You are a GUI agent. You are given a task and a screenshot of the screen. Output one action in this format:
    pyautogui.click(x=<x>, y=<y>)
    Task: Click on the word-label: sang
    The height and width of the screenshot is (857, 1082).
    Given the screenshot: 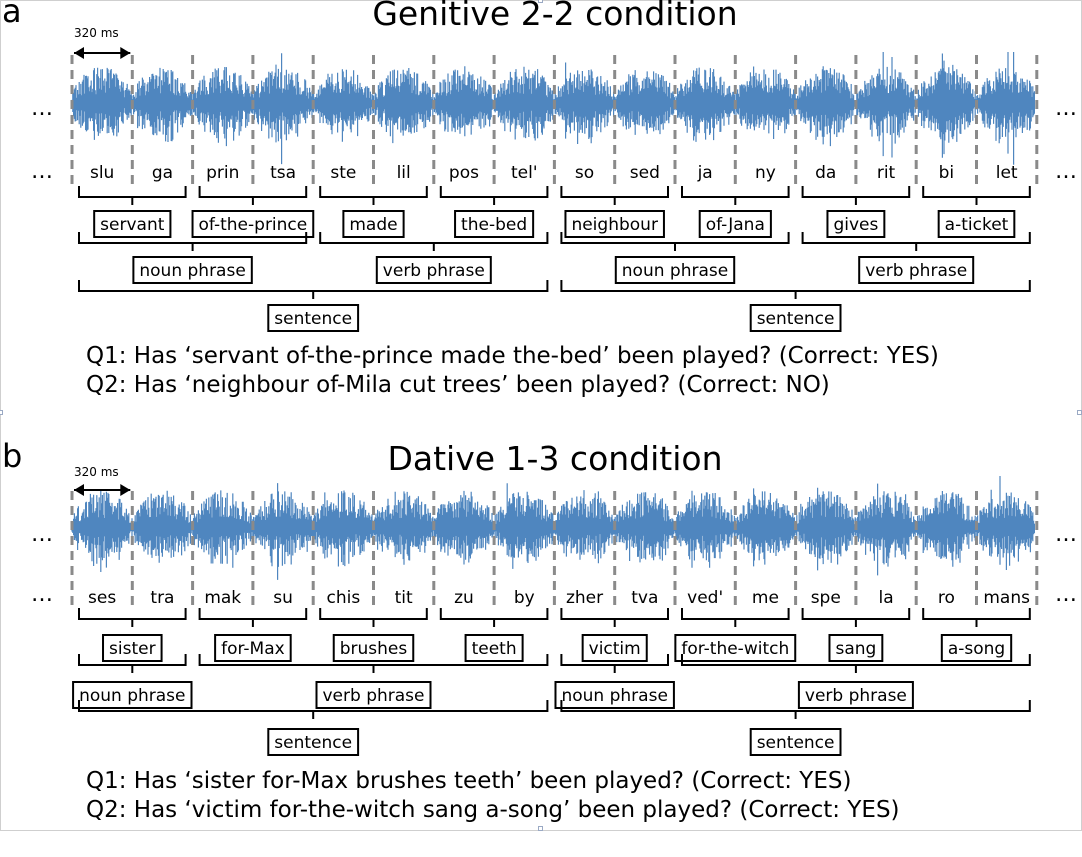 What is the action you would take?
    pyautogui.click(x=856, y=648)
    